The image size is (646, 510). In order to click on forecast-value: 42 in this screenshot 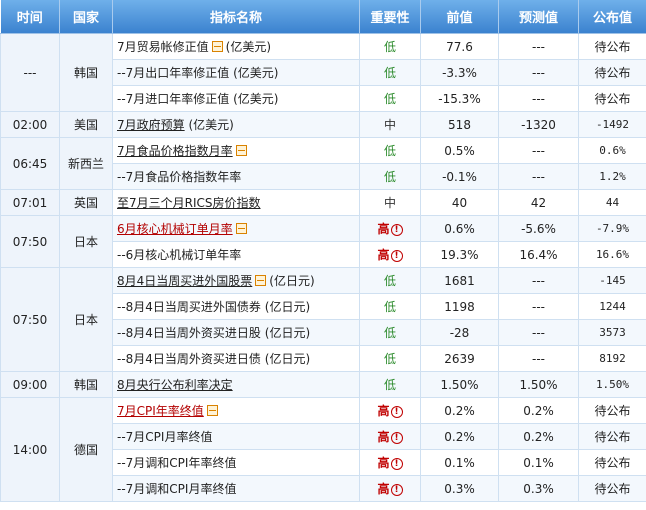, I will do `click(538, 202)`.